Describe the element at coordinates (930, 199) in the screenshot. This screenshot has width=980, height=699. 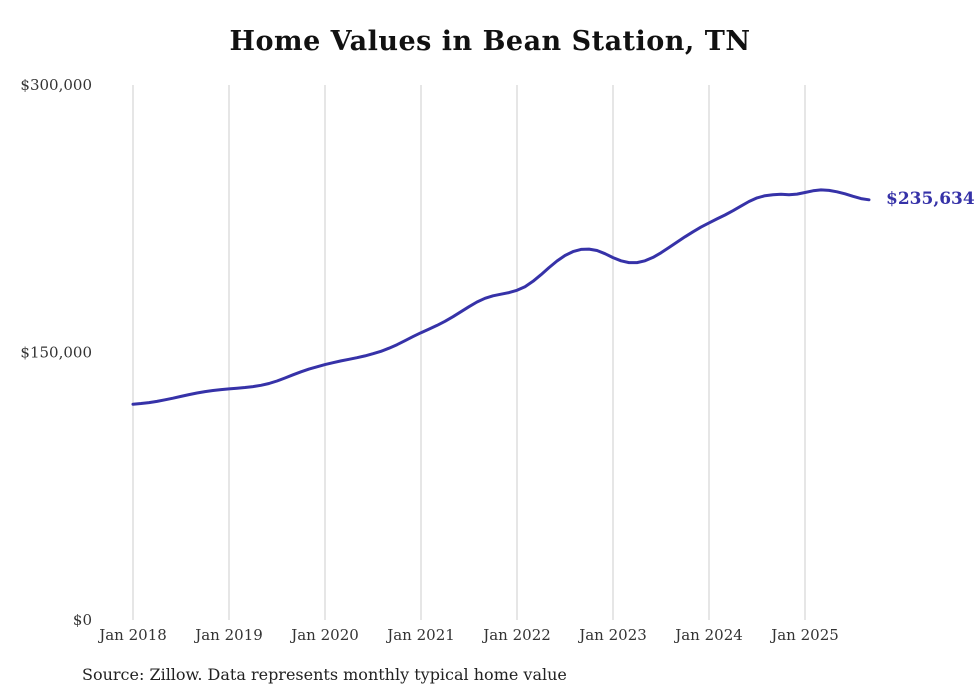
I see `latest-value-label: $235,634` at that location.